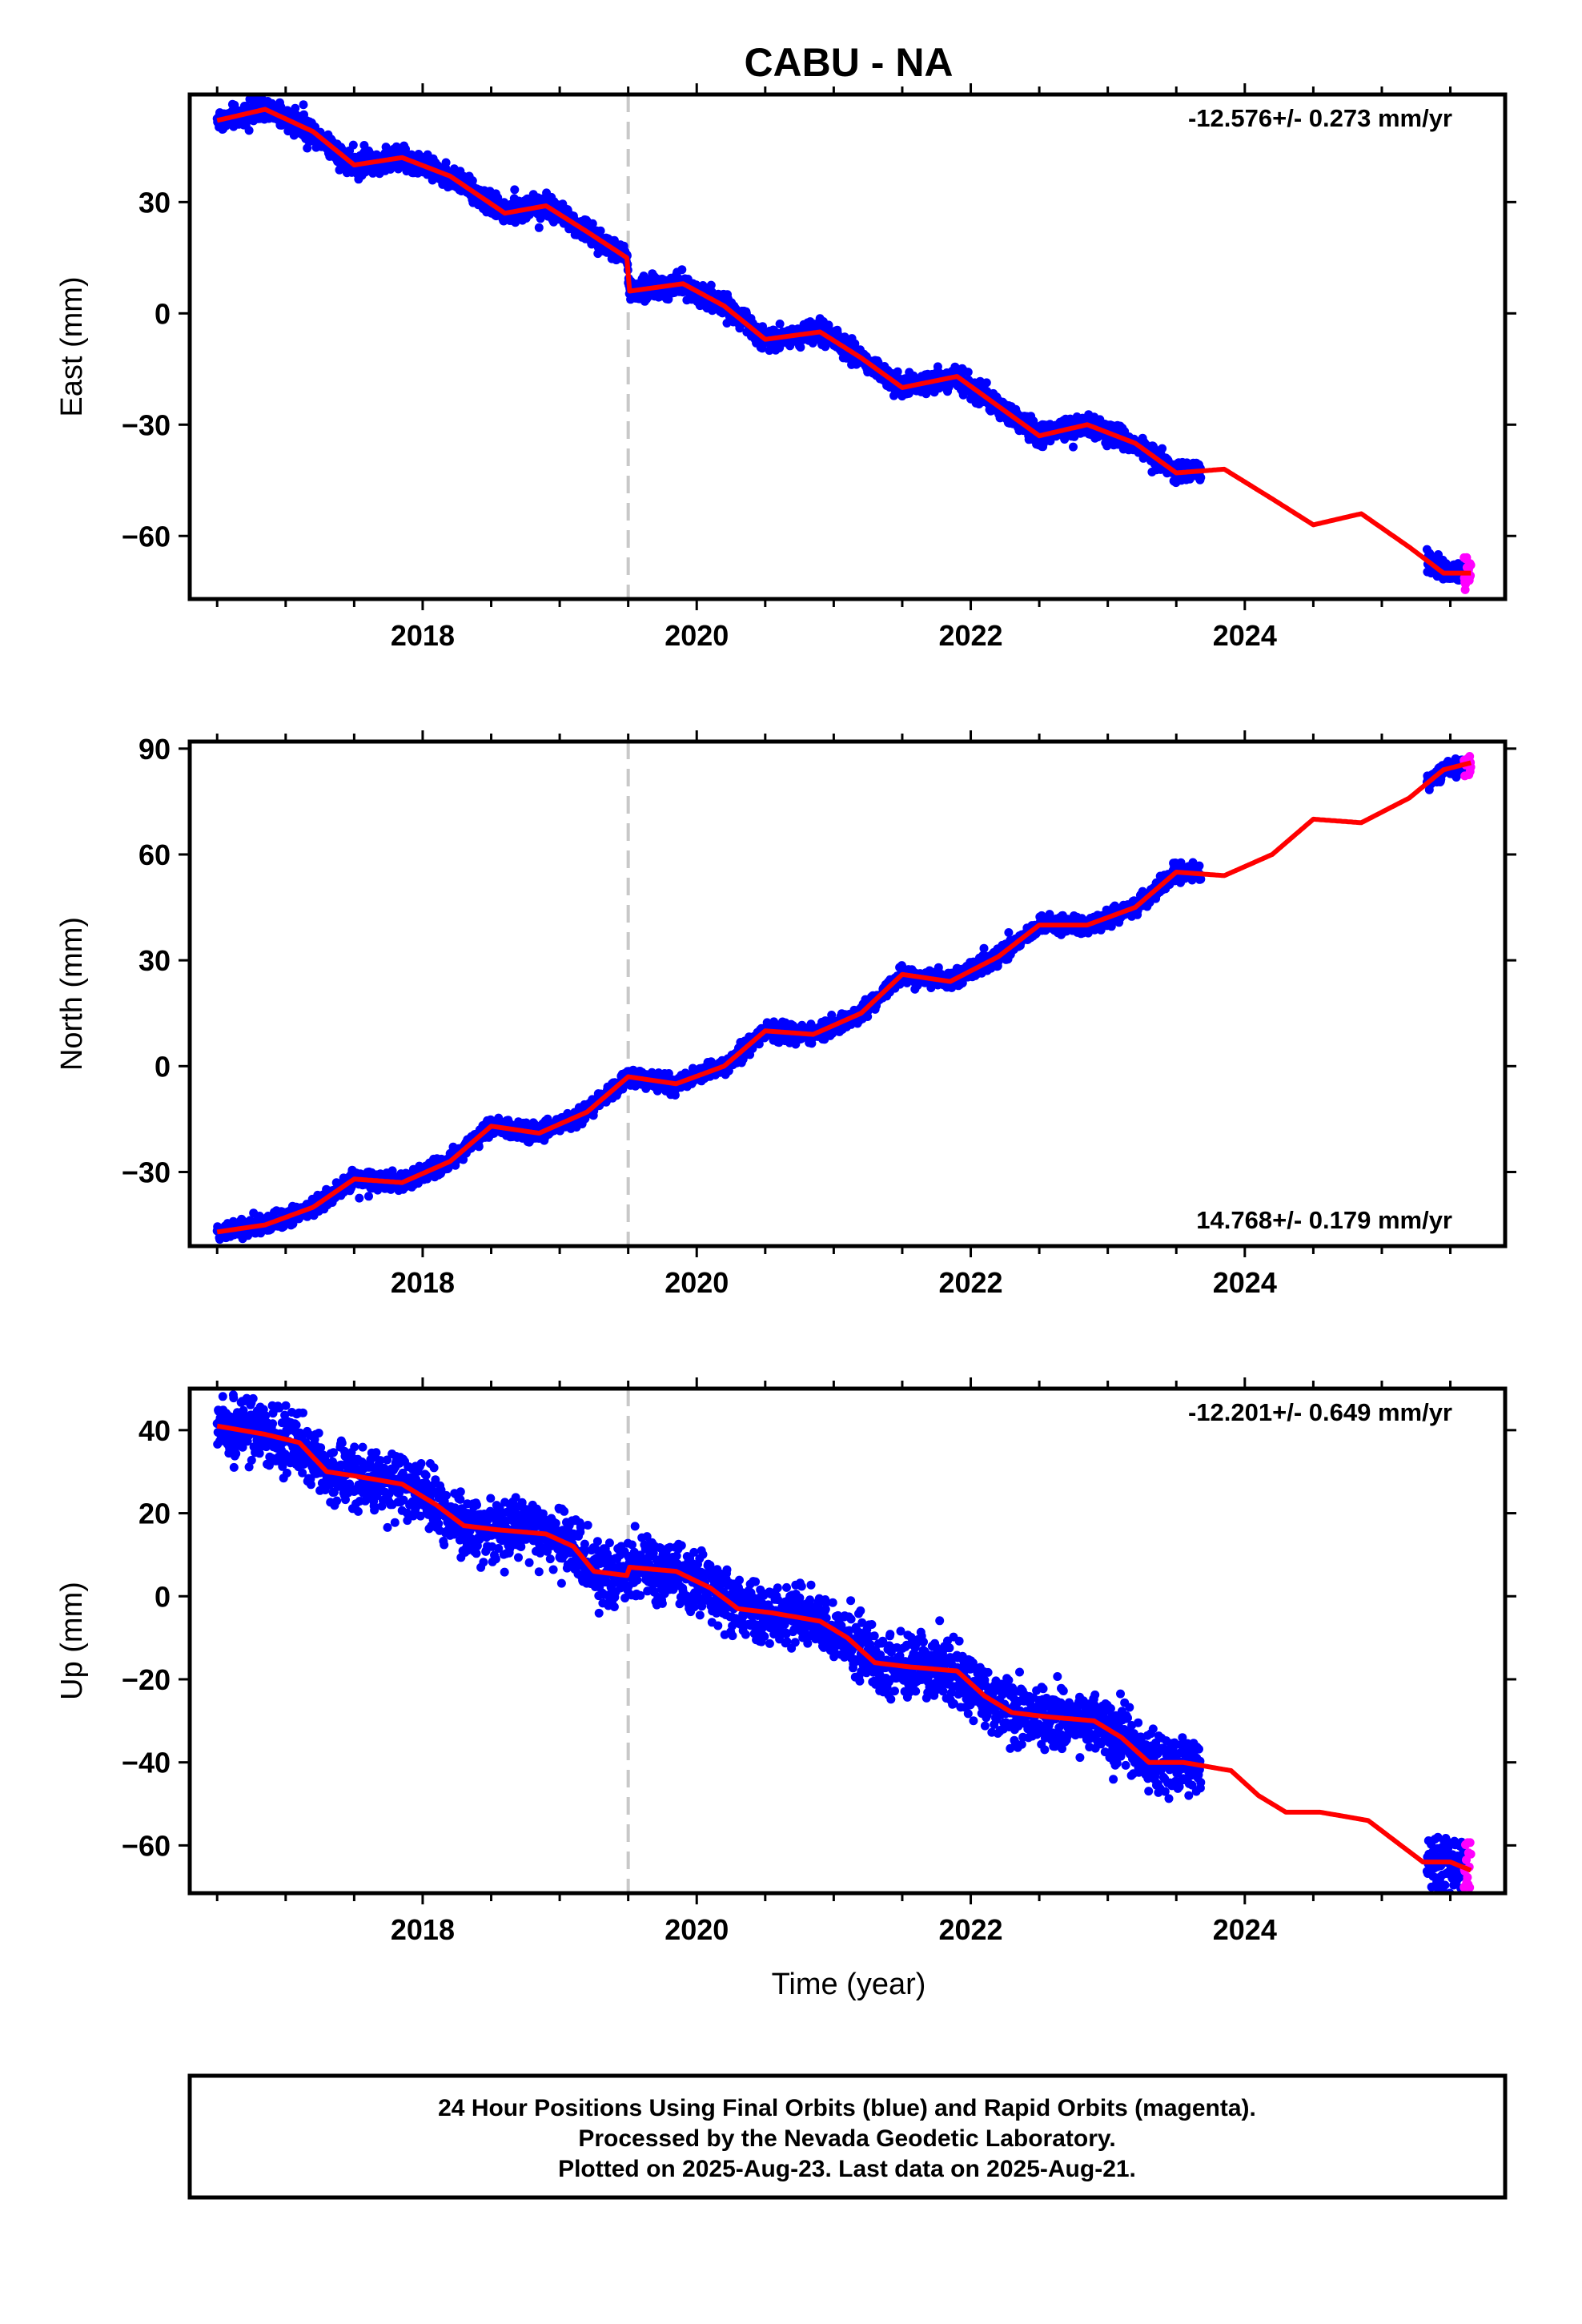 The width and height of the screenshot is (1582, 2324). Describe the element at coordinates (163, 313) in the screenshot. I see `east-y-tick-label: 0` at that location.